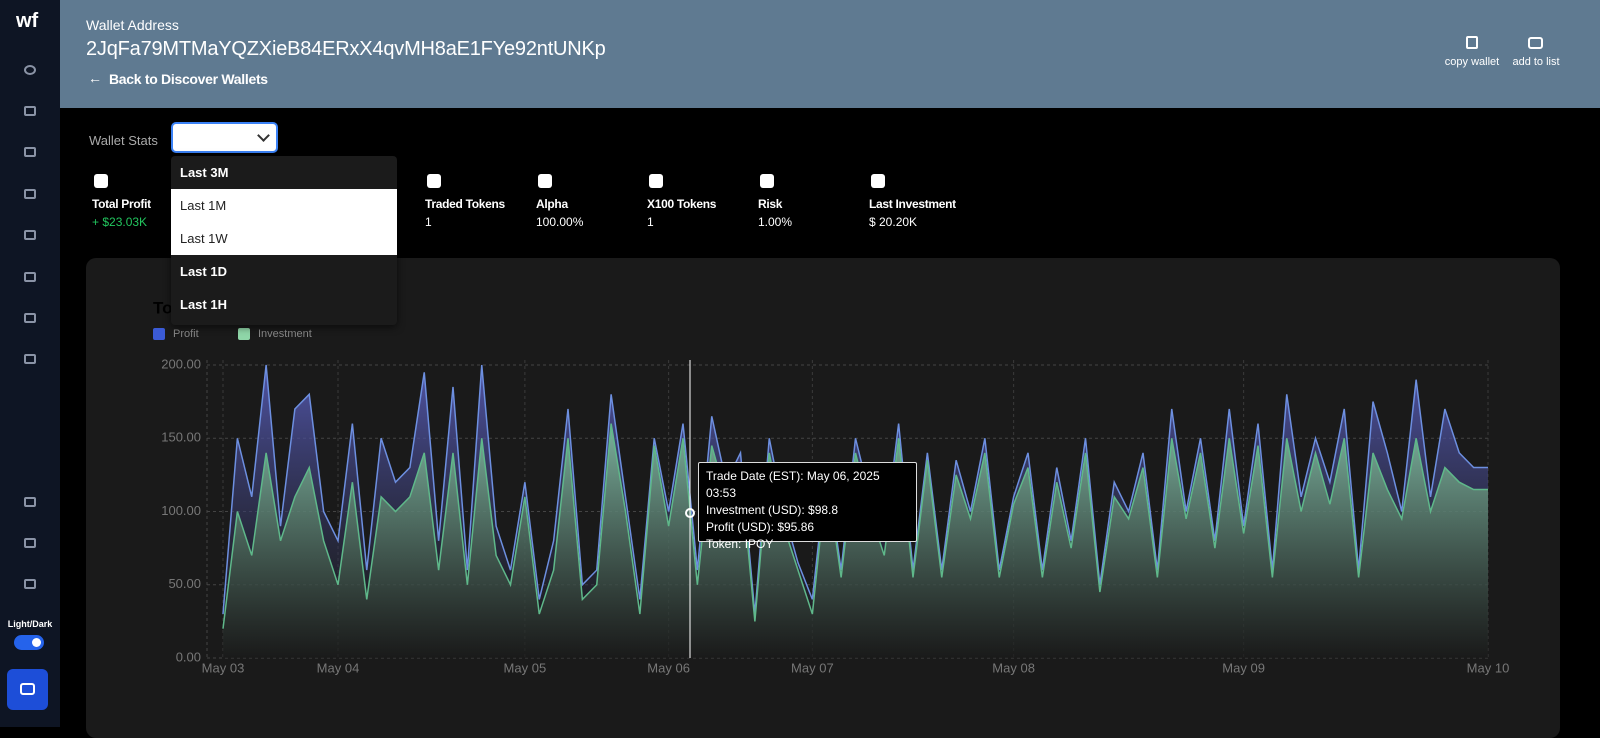 Image resolution: width=1600 pixels, height=738 pixels. Describe the element at coordinates (1472, 62) in the screenshot. I see `copy-wallet: copy wallet` at that location.